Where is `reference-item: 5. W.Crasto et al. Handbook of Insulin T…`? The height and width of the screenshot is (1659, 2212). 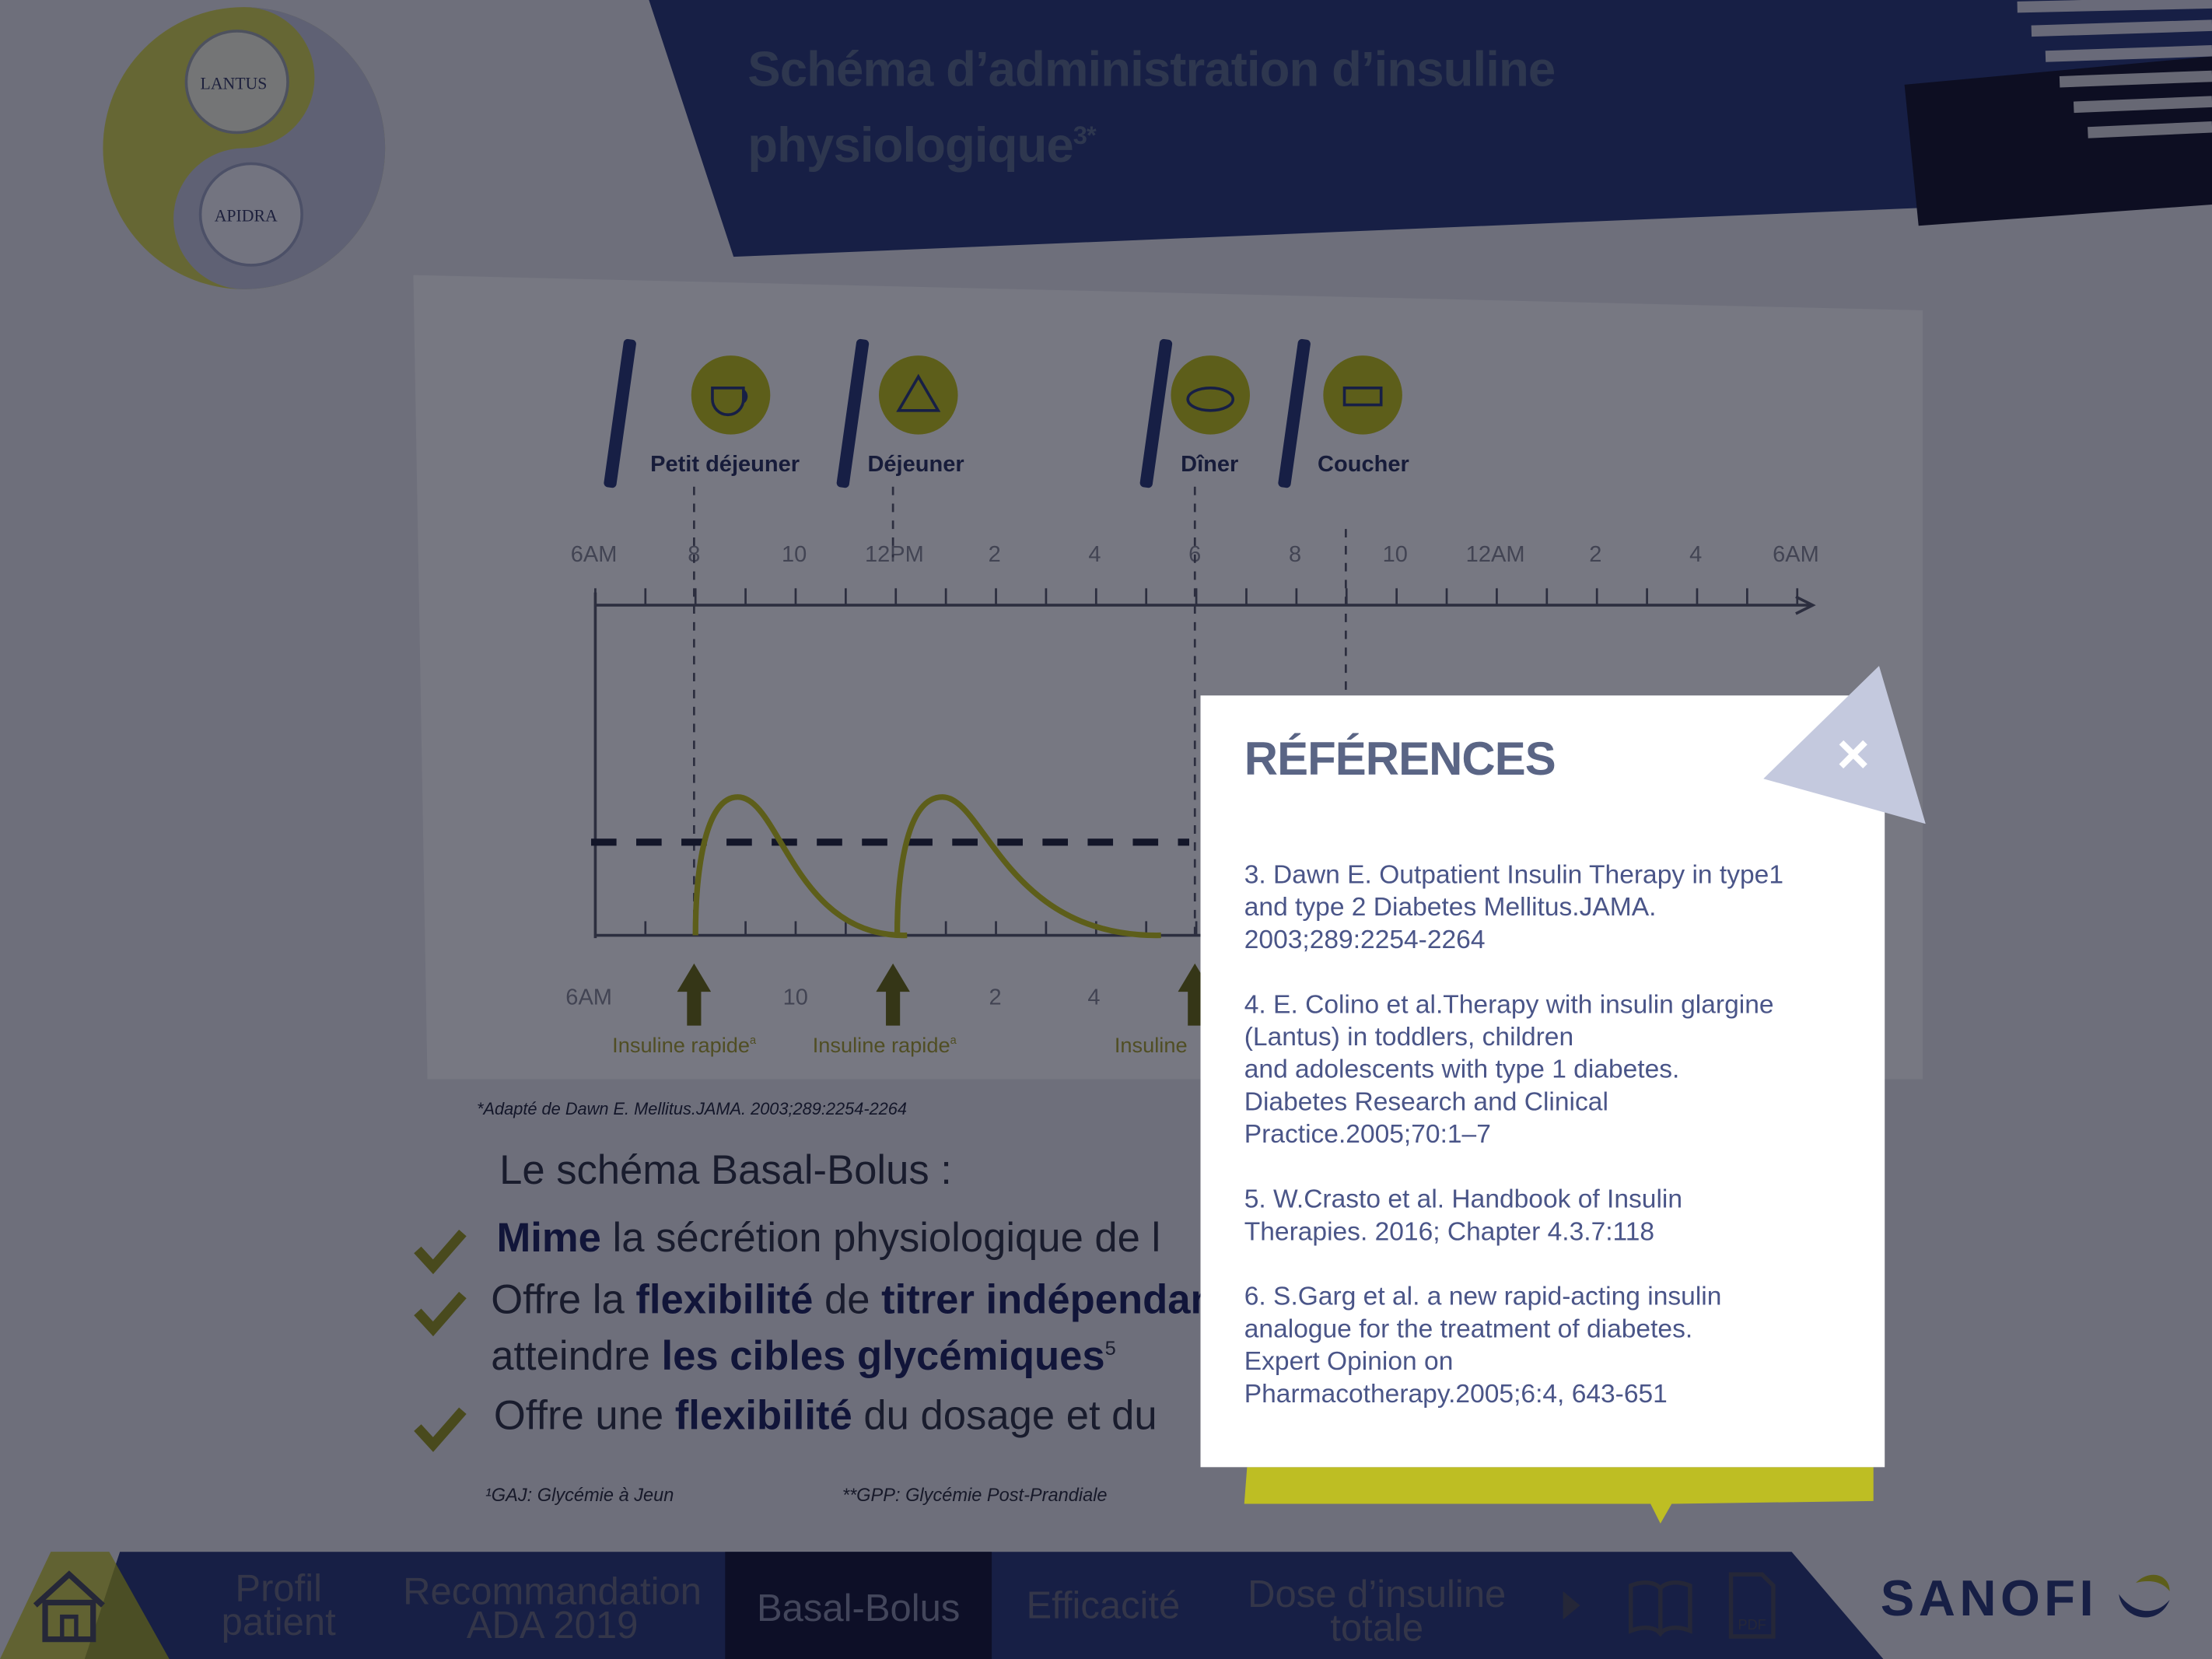
reference-item: 5. W.Crasto et al. Handbook of Insulin T… is located at coordinates (1464, 1215).